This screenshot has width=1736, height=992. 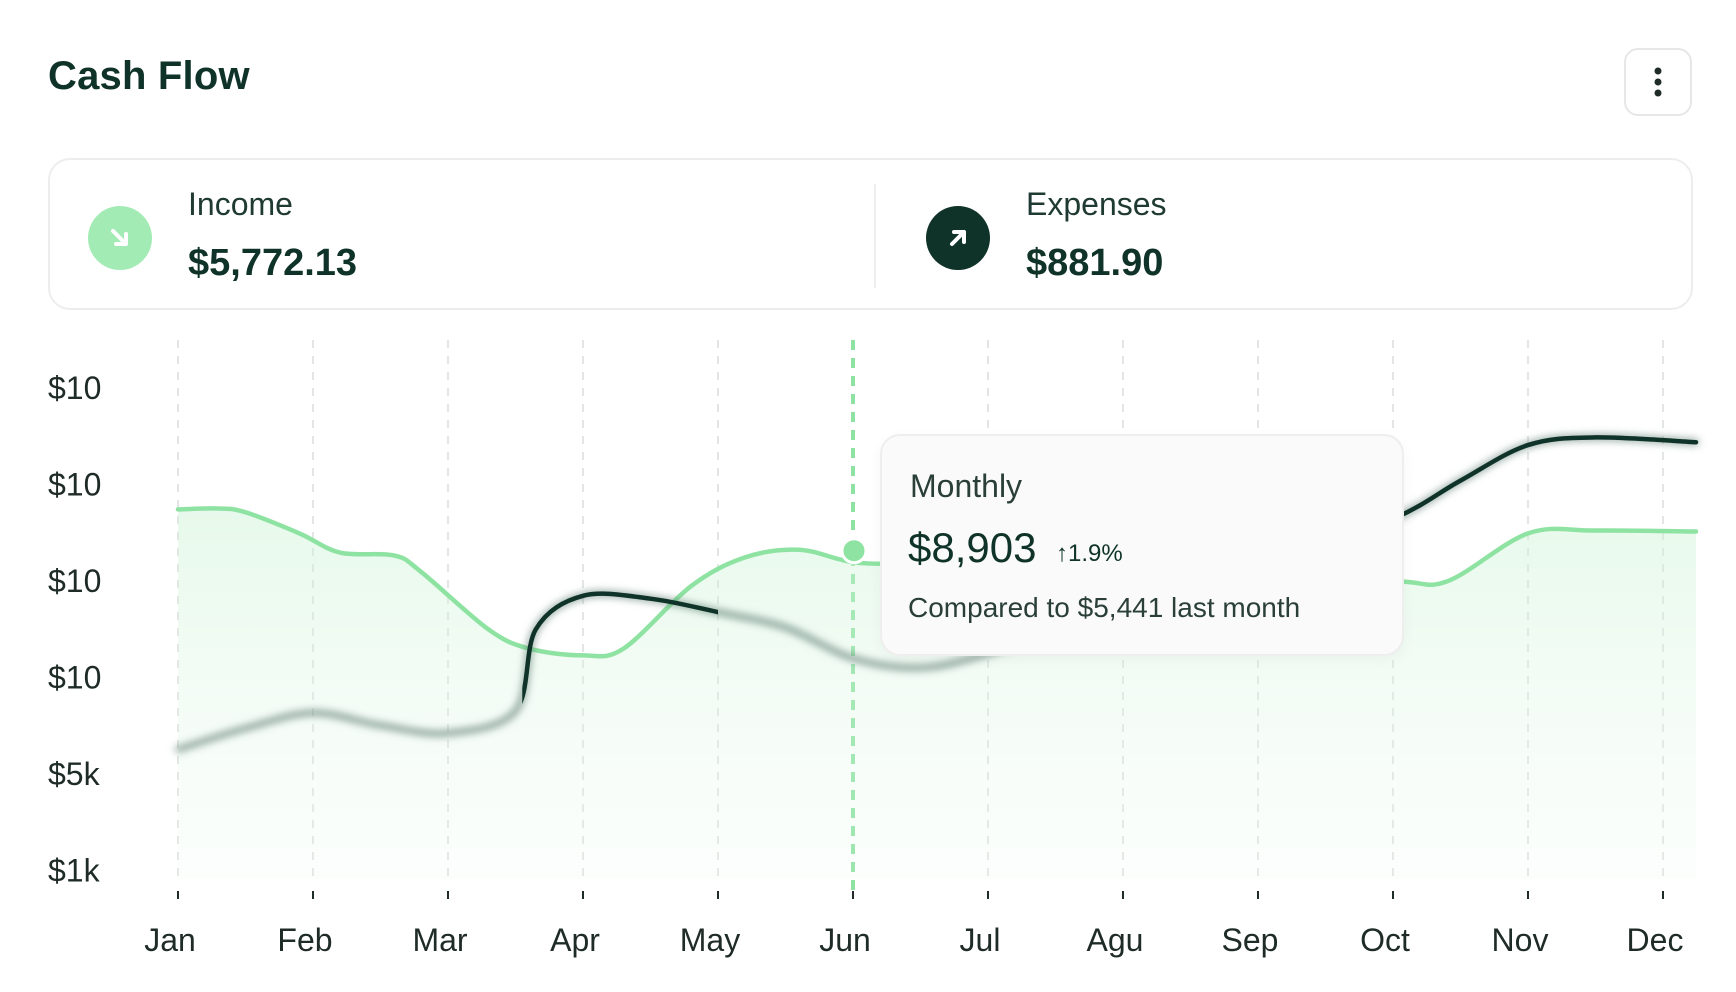 What do you see at coordinates (710, 940) in the screenshot?
I see `x-tick-label: May` at bounding box center [710, 940].